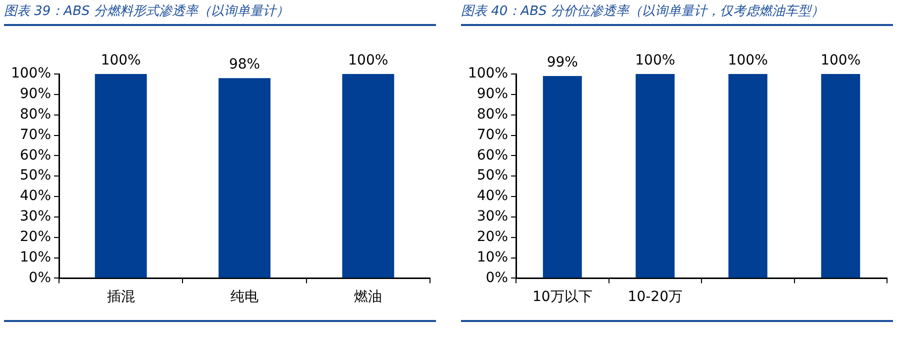 The width and height of the screenshot is (915, 346). Describe the element at coordinates (220, 13) in the screenshot. I see `chart-title: 图表 39：ABS 分燃料形式渗透率（以询单量计）` at that location.